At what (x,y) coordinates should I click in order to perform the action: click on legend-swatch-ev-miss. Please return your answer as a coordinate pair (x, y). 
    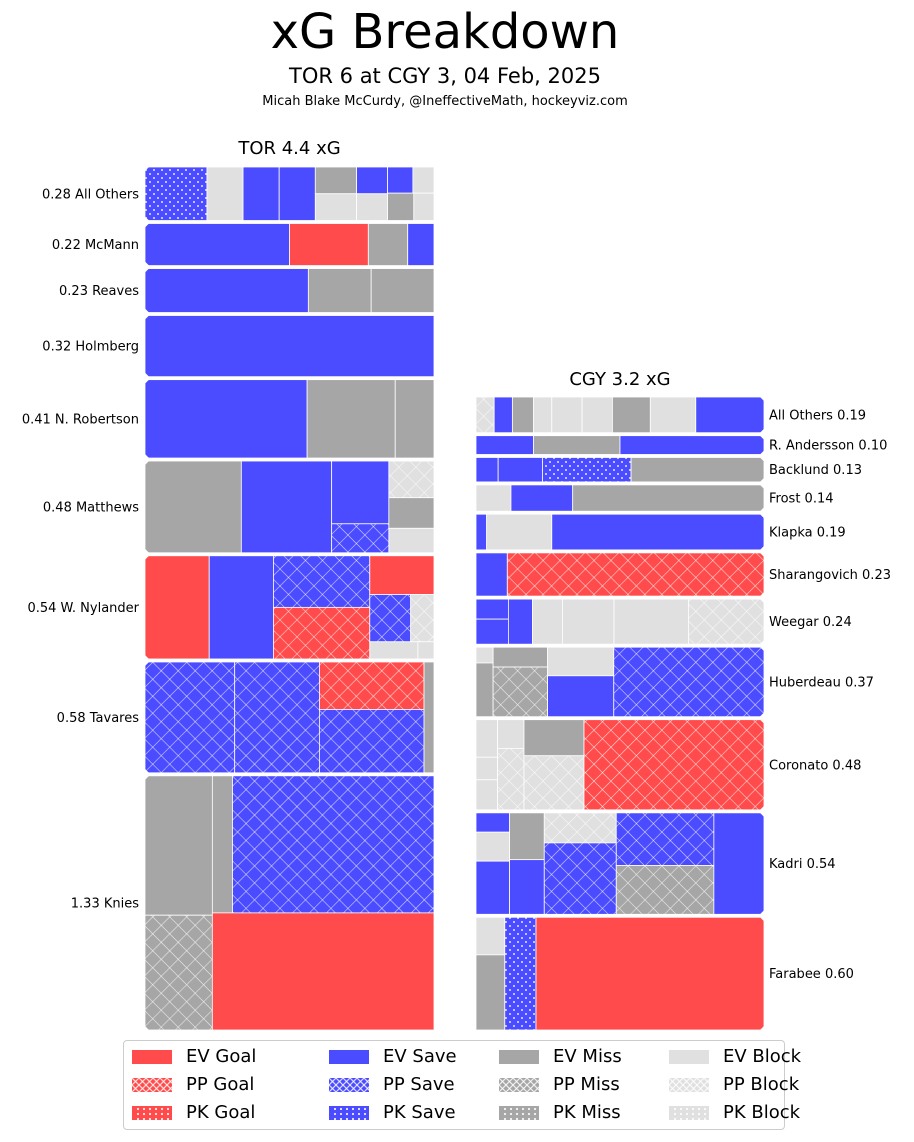
    Looking at the image, I should click on (519, 1057).